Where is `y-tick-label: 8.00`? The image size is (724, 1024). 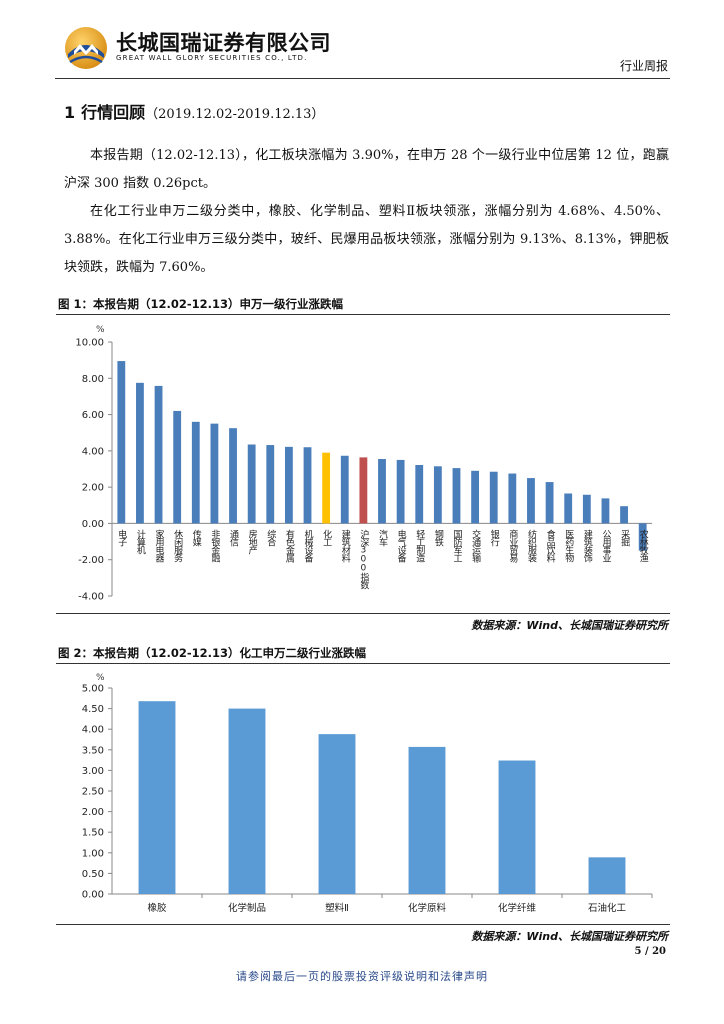 y-tick-label: 8.00 is located at coordinates (93, 379).